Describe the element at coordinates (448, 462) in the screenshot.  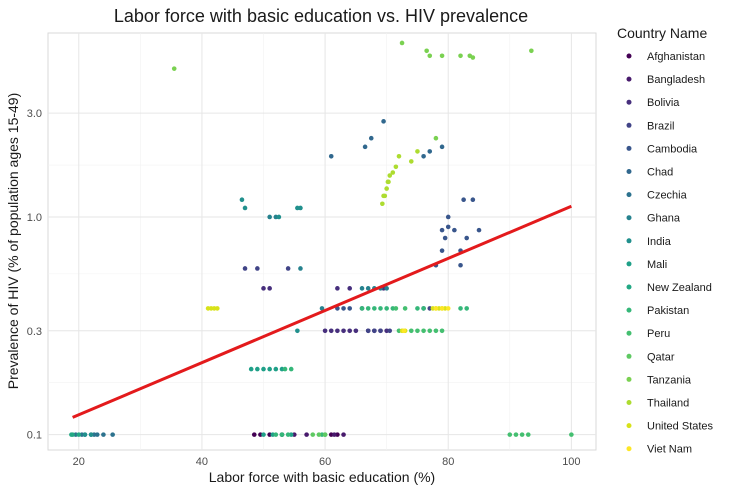
I see `x-tick-label: 80` at that location.